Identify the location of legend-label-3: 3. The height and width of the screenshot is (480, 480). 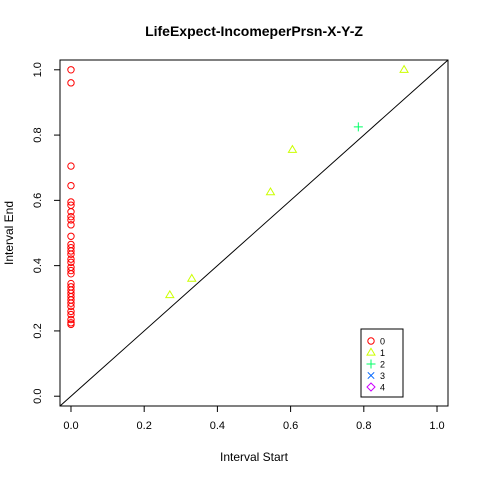
(382, 376).